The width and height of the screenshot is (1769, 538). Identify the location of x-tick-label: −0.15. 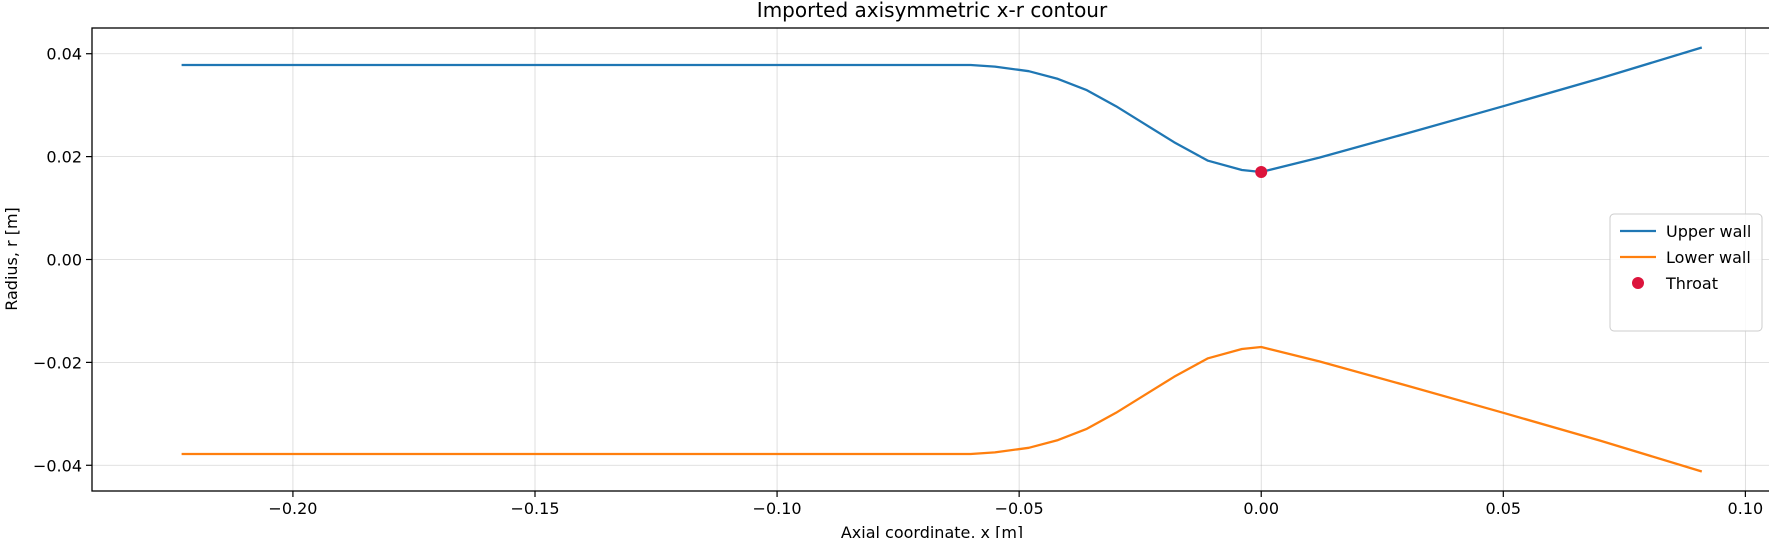
(534, 508).